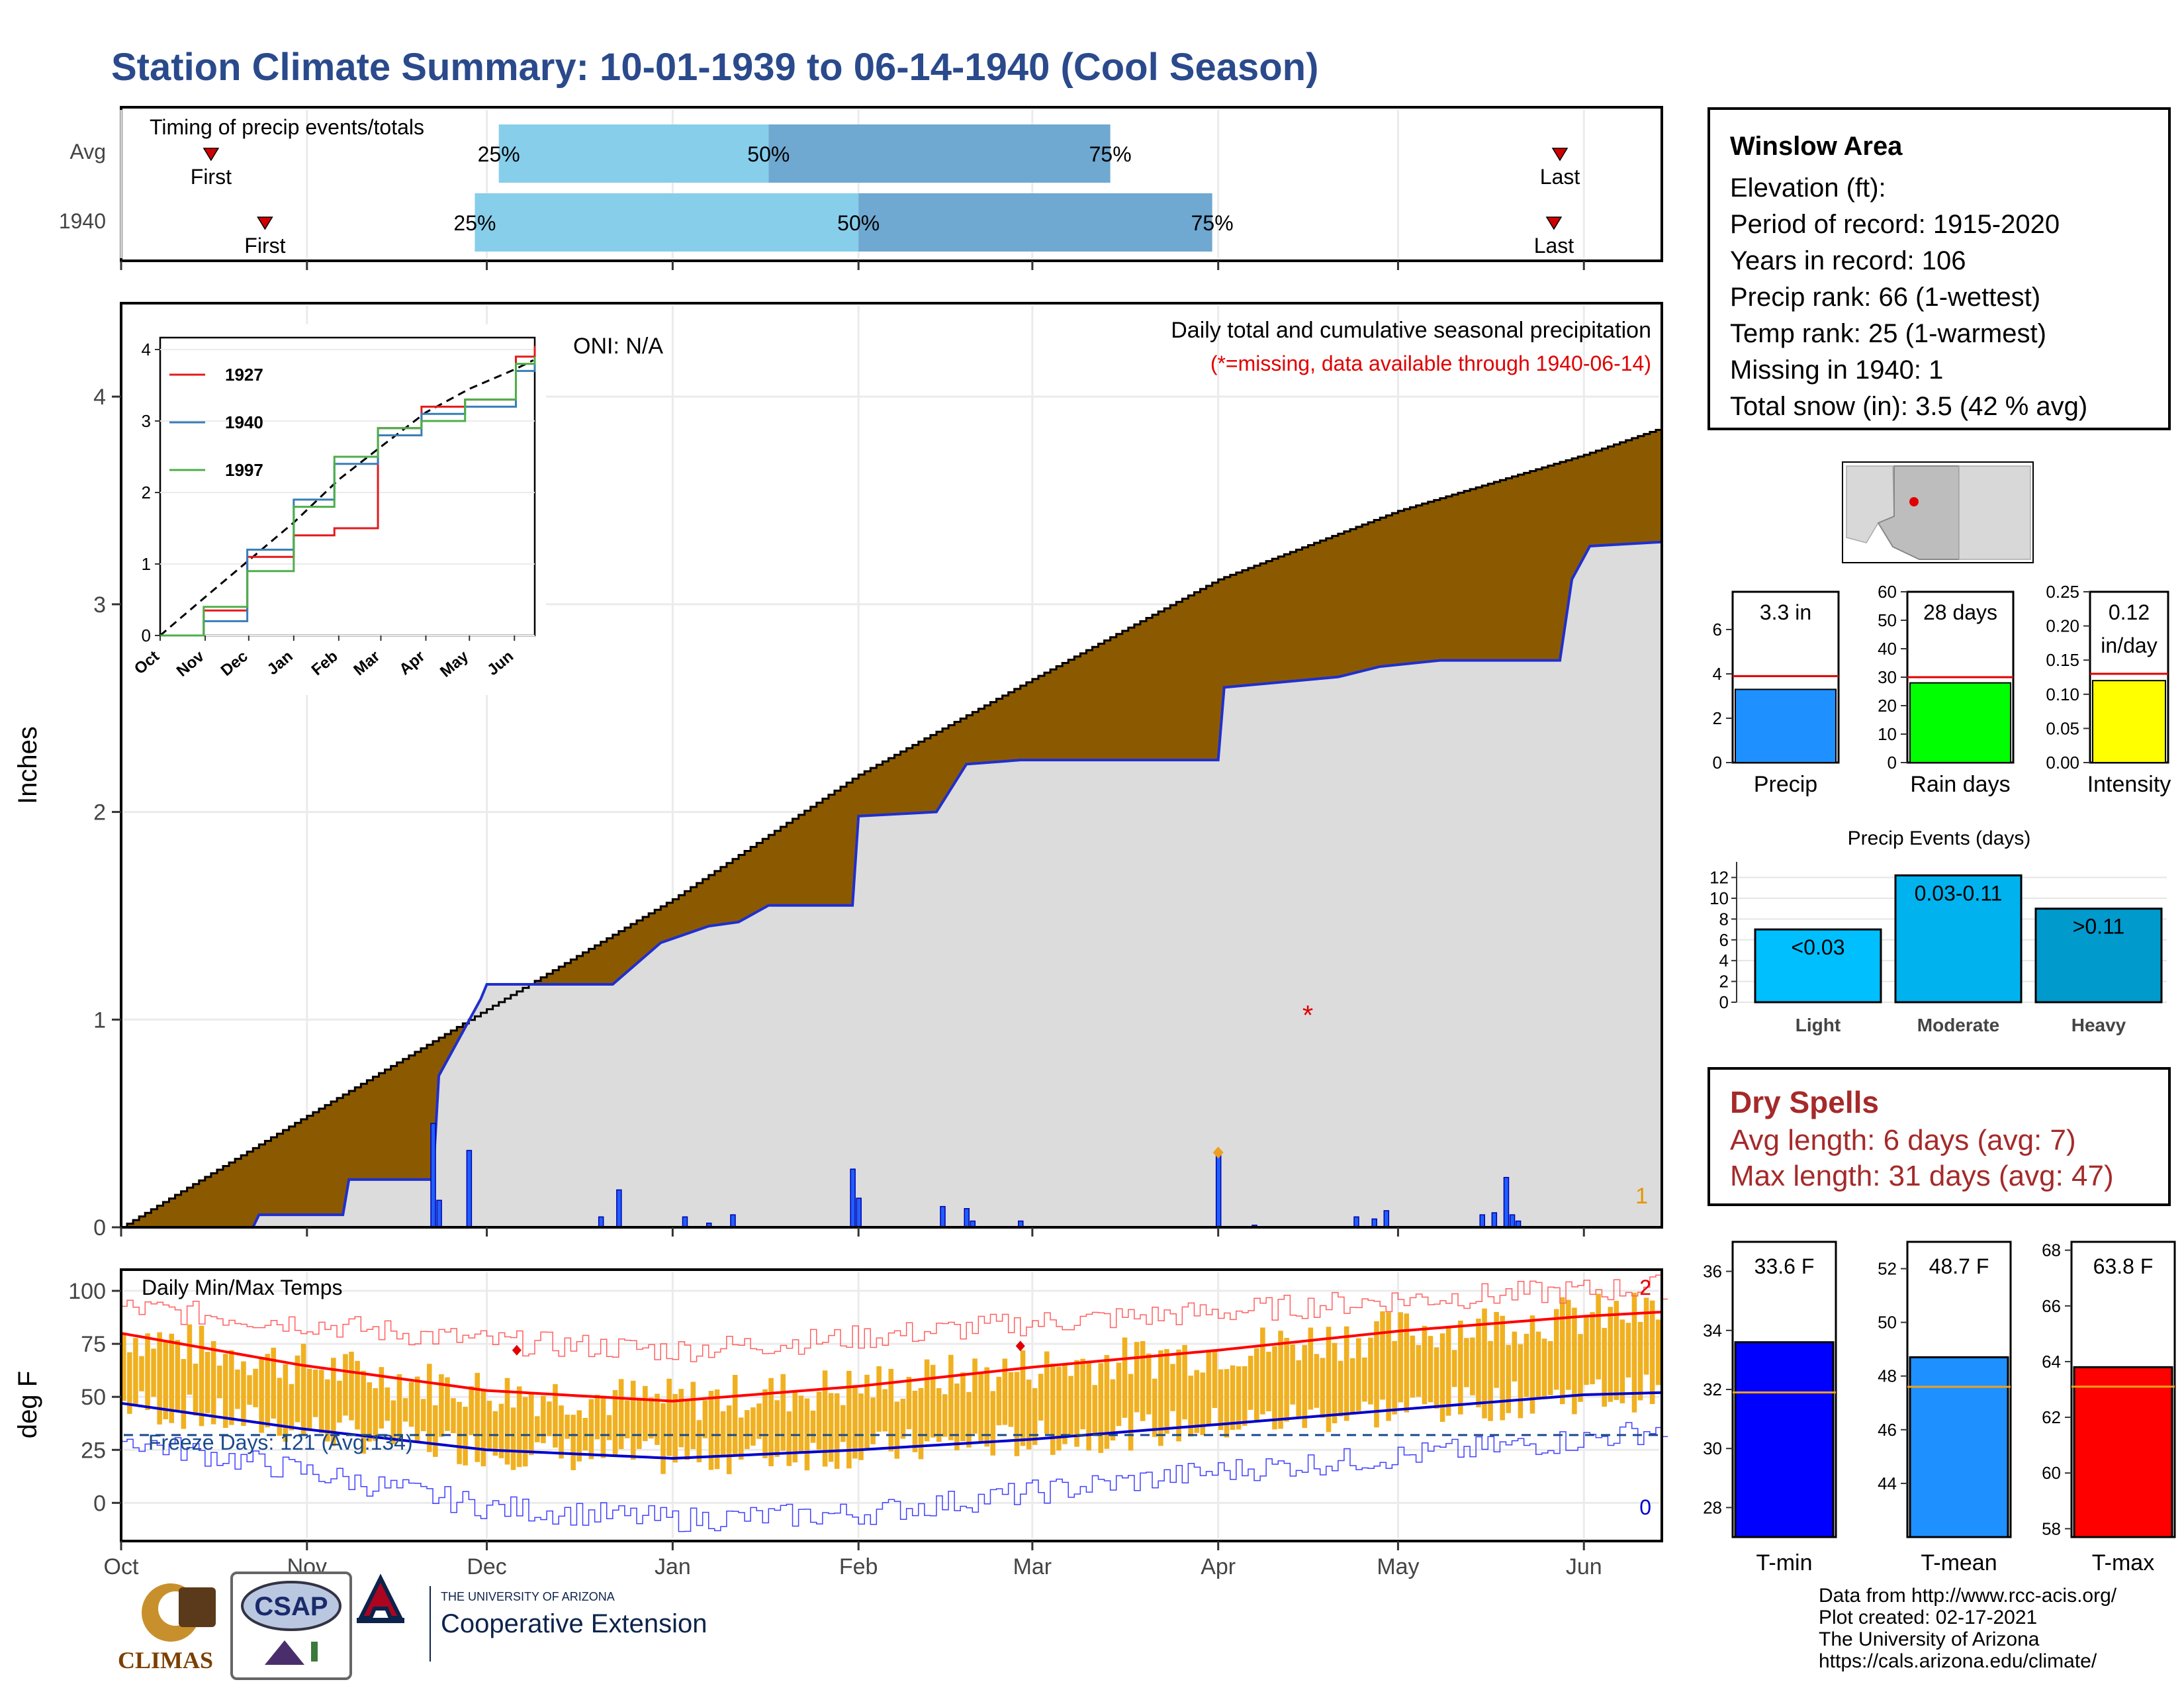 This screenshot has width=2184, height=1688. Describe the element at coordinates (244, 422) in the screenshot. I see `inset-legend-label: 1940` at that location.